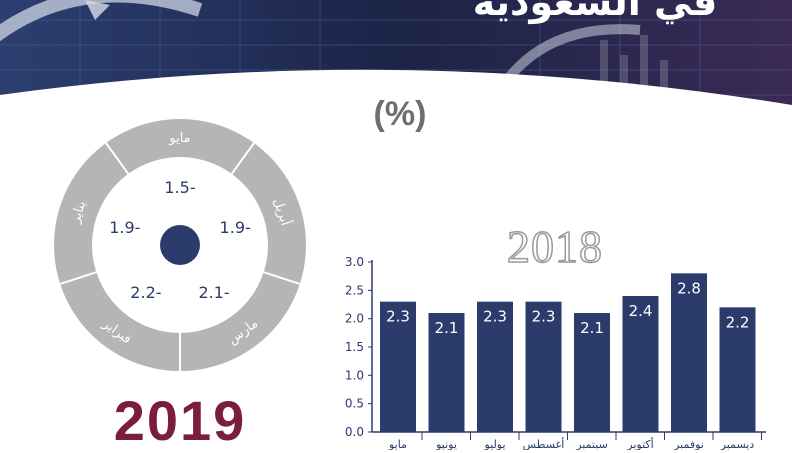 The height and width of the screenshot is (453, 792). I want to click on y-tick-label: 2.5, so click(354, 290).